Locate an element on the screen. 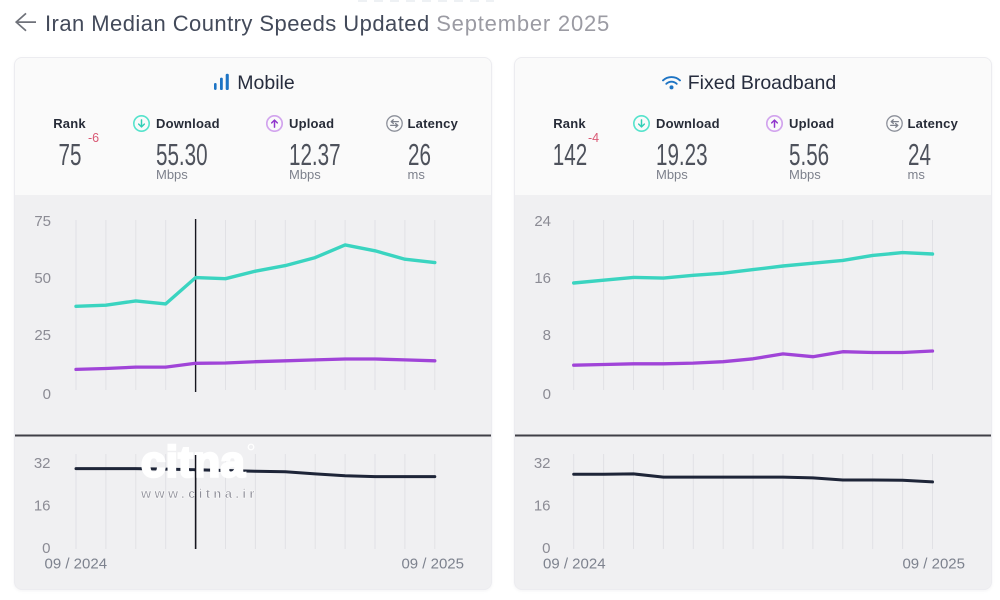 This screenshot has height=600, width=1000. svg-text: 8 is located at coordinates (547, 335).